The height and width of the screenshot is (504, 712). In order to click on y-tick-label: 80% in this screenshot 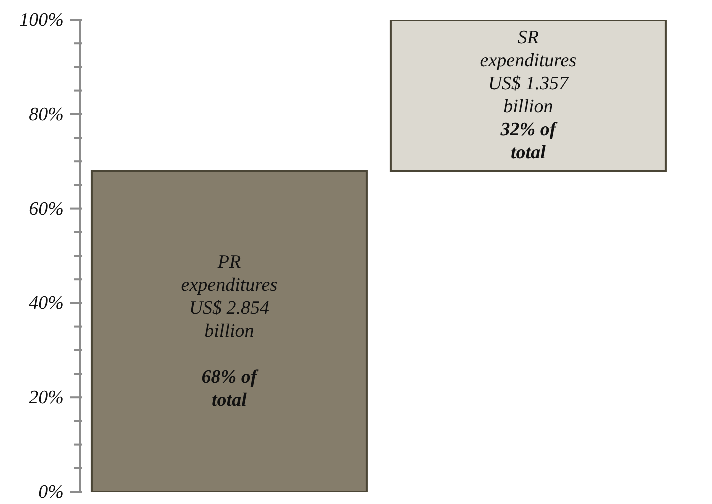, I will do `click(46, 115)`.